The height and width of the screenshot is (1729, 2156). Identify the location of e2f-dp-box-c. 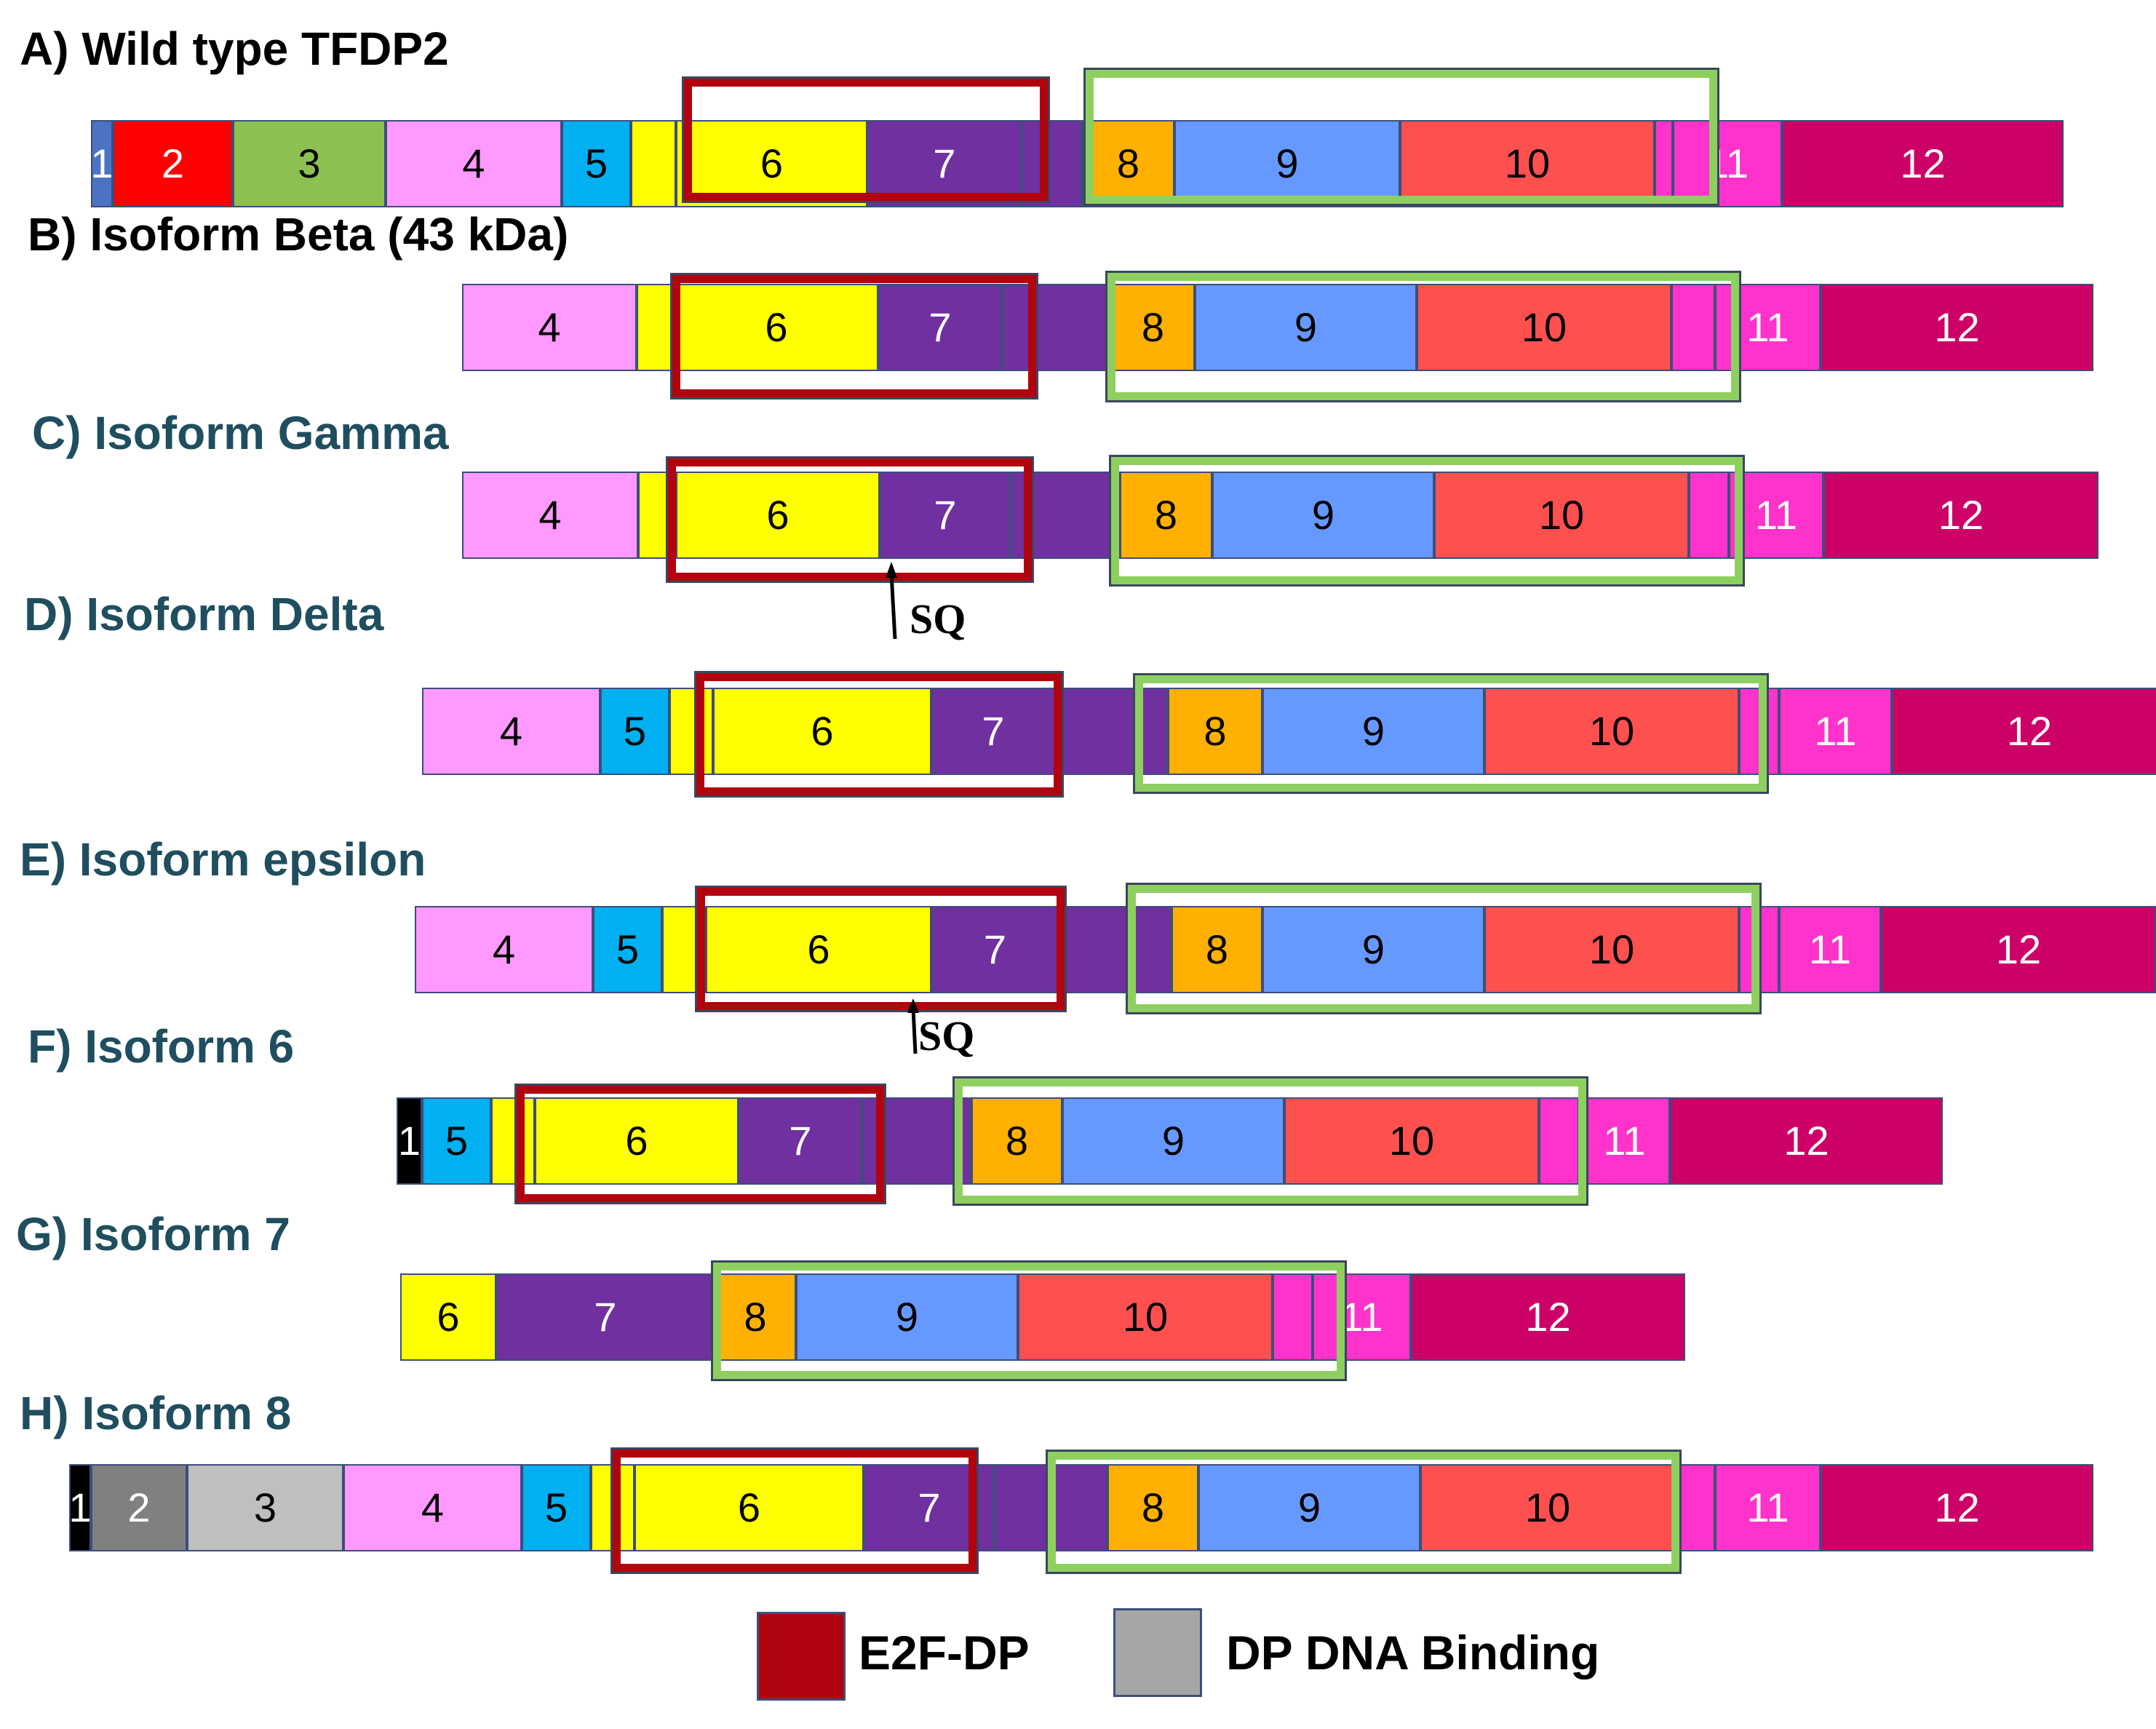
(850, 519).